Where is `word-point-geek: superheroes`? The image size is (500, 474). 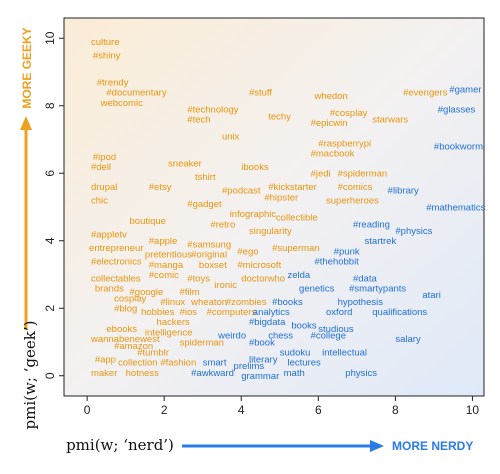 word-point-geek: superheroes is located at coordinates (352, 201).